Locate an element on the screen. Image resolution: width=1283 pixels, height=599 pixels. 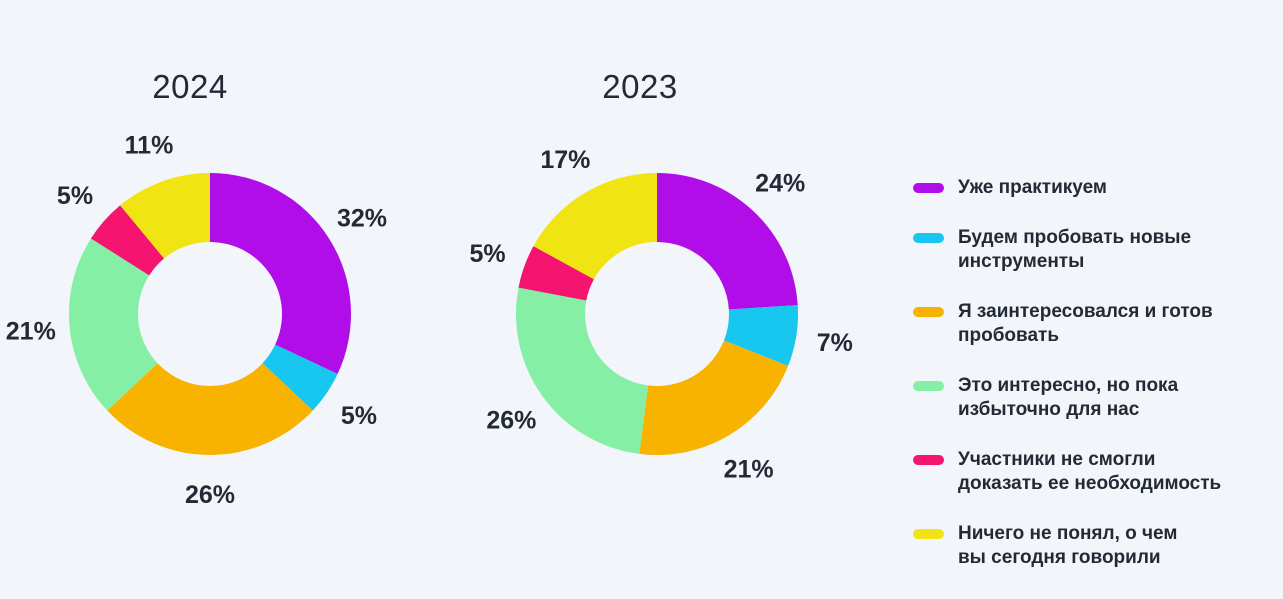
slice-value-label: 32% is located at coordinates (362, 218).